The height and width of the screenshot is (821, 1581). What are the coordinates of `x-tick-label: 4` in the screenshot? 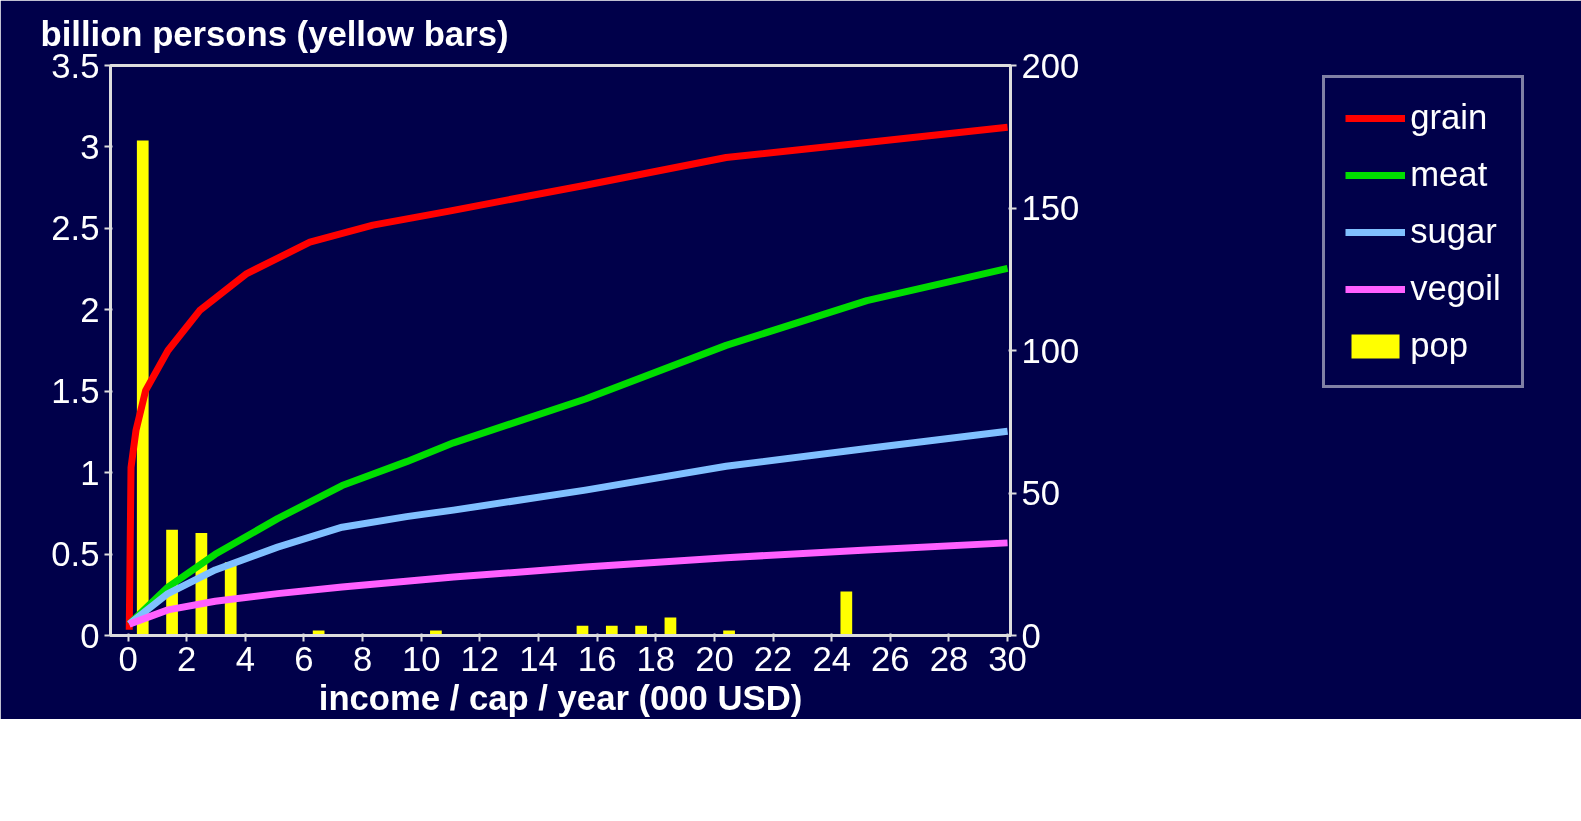 It's located at (245, 658).